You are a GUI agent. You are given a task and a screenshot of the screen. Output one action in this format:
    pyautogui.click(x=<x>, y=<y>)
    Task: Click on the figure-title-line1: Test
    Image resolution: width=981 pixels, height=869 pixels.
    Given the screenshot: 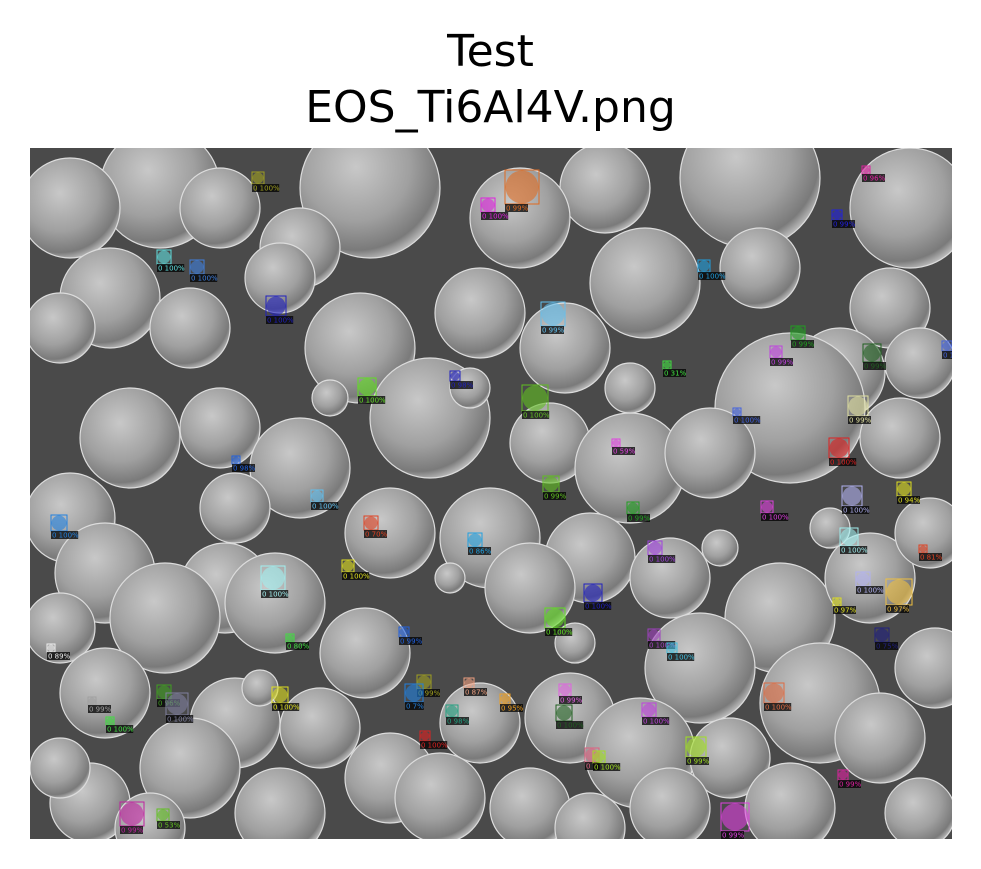 What is the action you would take?
    pyautogui.click(x=490, y=51)
    